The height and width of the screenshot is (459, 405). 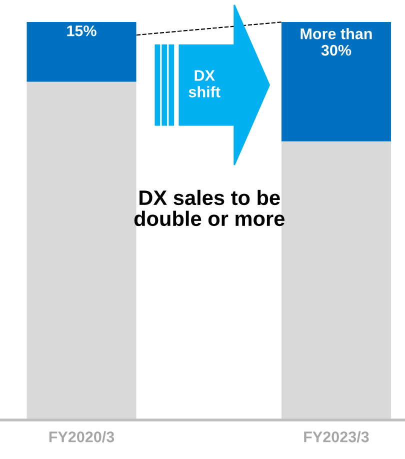 I want to click on x-tick-label: FY2020/3, so click(x=81, y=436).